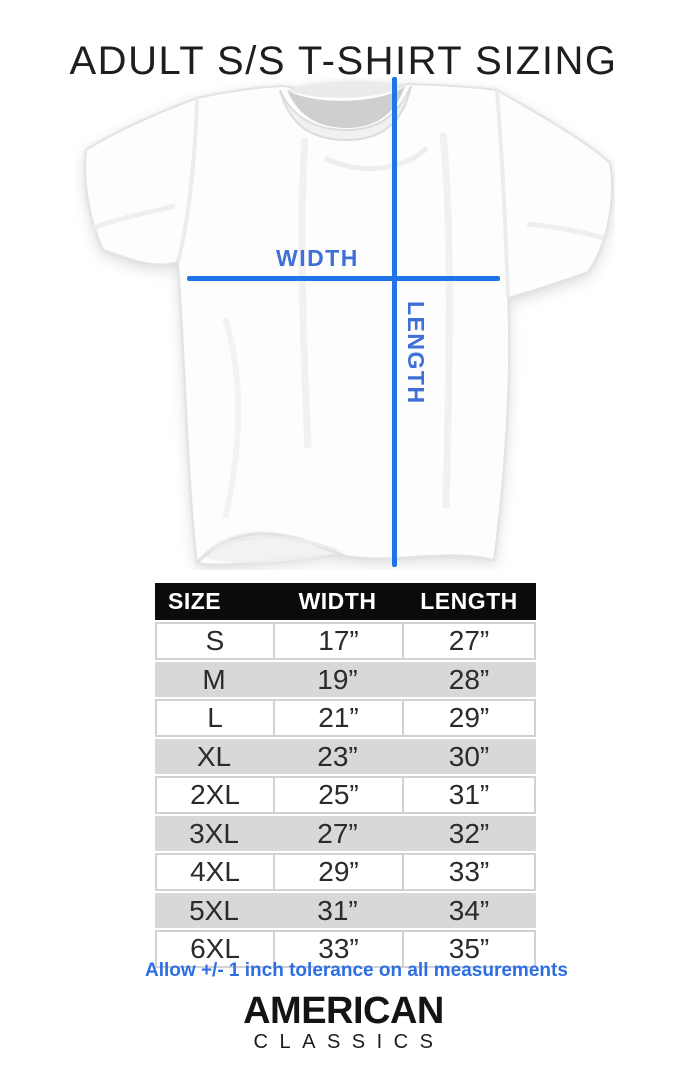 The width and height of the screenshot is (687, 1080). What do you see at coordinates (343, 278) in the screenshot?
I see `width-measure-line` at bounding box center [343, 278].